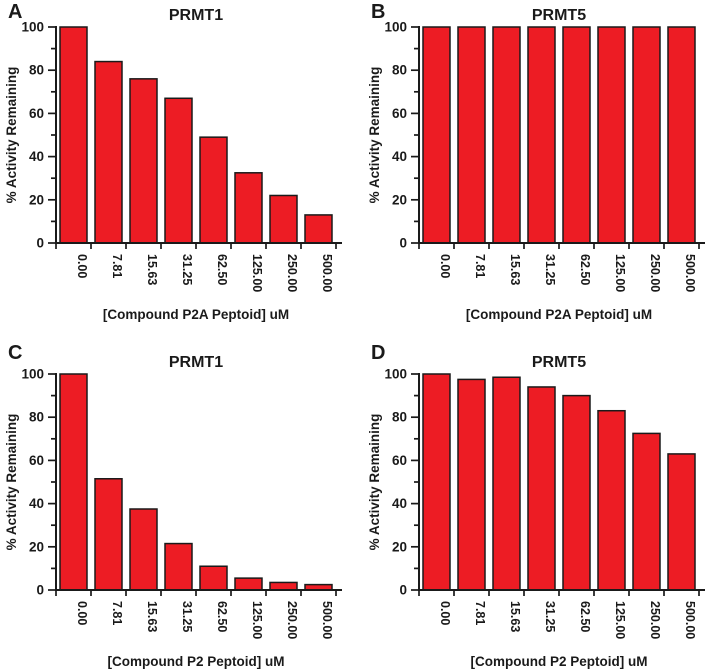 This screenshot has width=726, height=671. Describe the element at coordinates (559, 362) in the screenshot. I see `chart-title: PRMT5` at that location.